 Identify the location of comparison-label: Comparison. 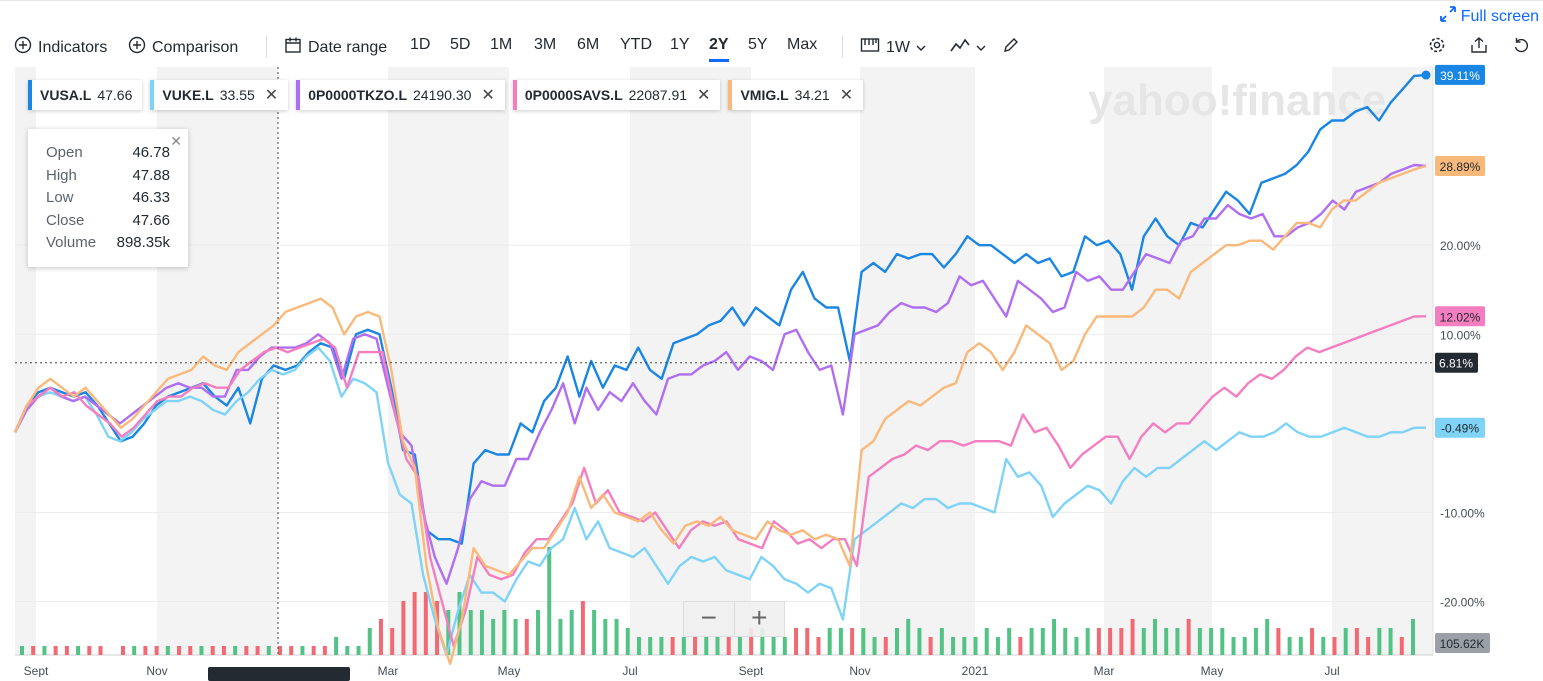
(195, 47).